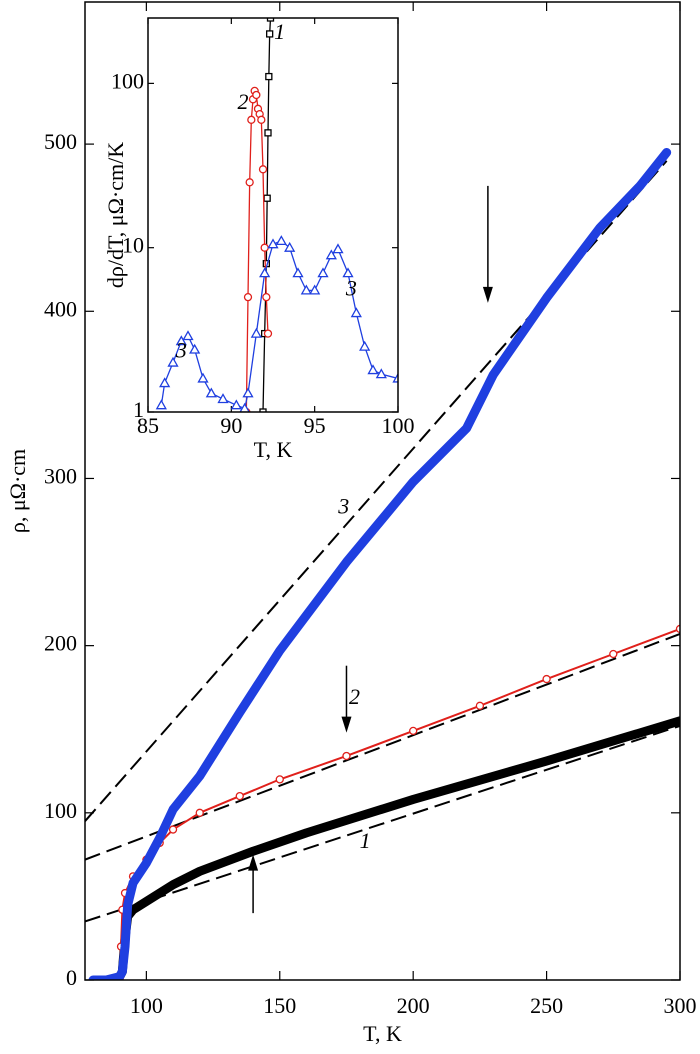 The width and height of the screenshot is (700, 1054). I want to click on y-tick-label: 1, so click(138, 409).